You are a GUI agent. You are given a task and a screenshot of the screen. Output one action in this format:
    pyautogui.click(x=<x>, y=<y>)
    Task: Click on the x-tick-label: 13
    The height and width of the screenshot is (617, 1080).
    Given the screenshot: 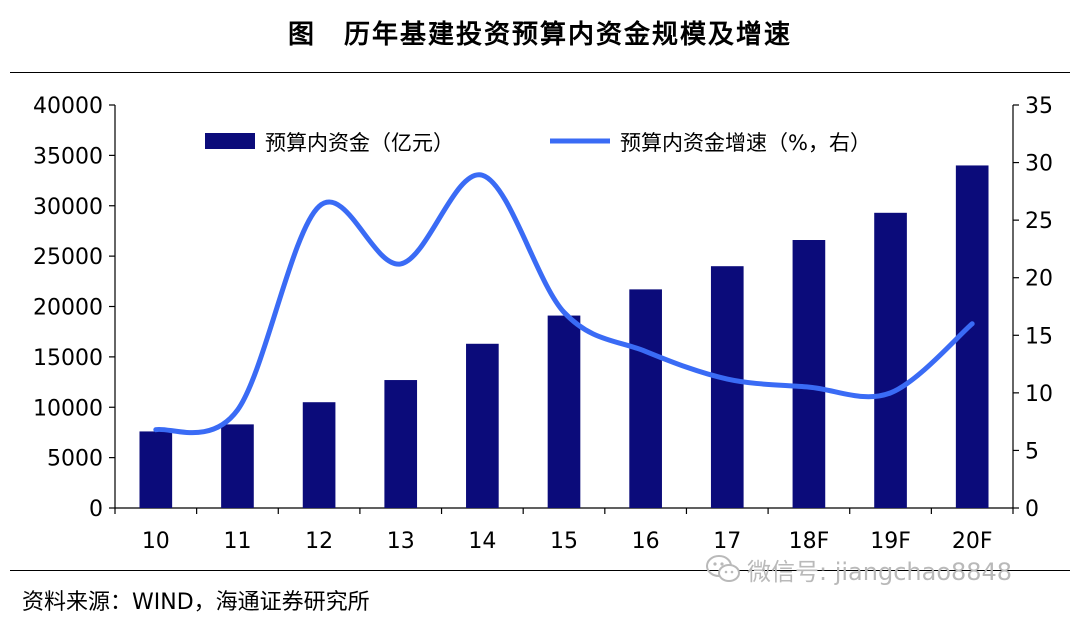 What is the action you would take?
    pyautogui.click(x=401, y=541)
    